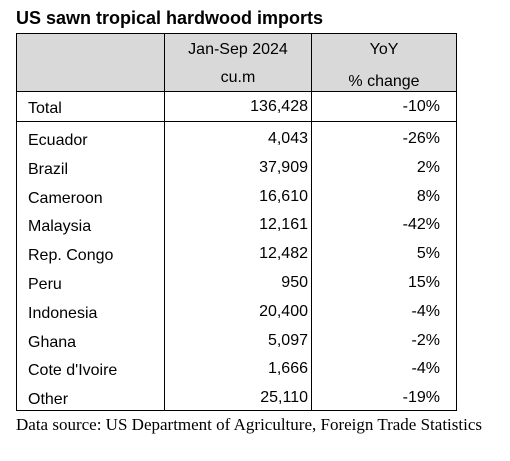  Describe the element at coordinates (423, 282) in the screenshot. I see `country-change: 15%` at that location.